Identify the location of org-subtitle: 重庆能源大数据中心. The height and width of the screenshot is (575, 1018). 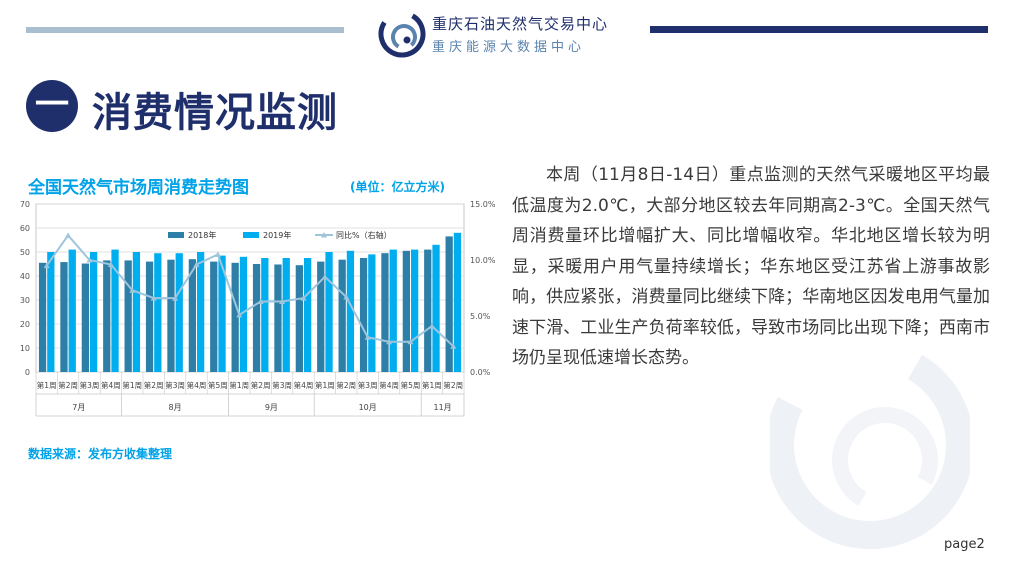
(509, 47).